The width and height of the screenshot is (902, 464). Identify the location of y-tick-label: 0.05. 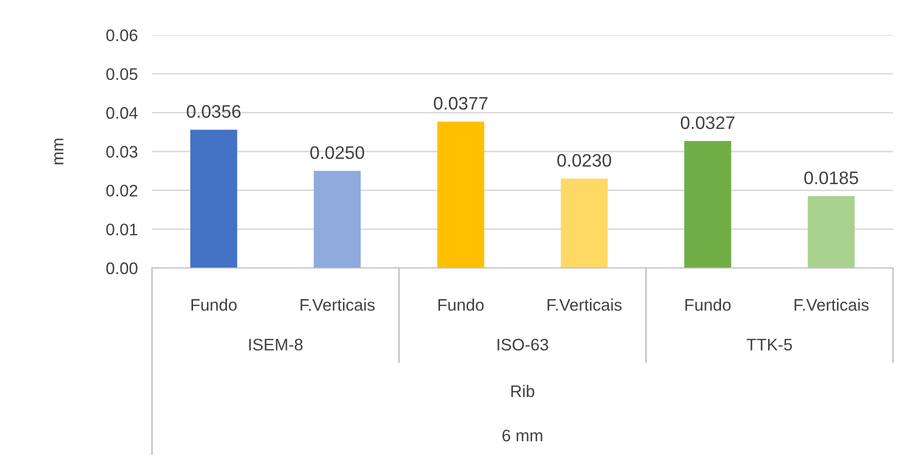
(122, 74).